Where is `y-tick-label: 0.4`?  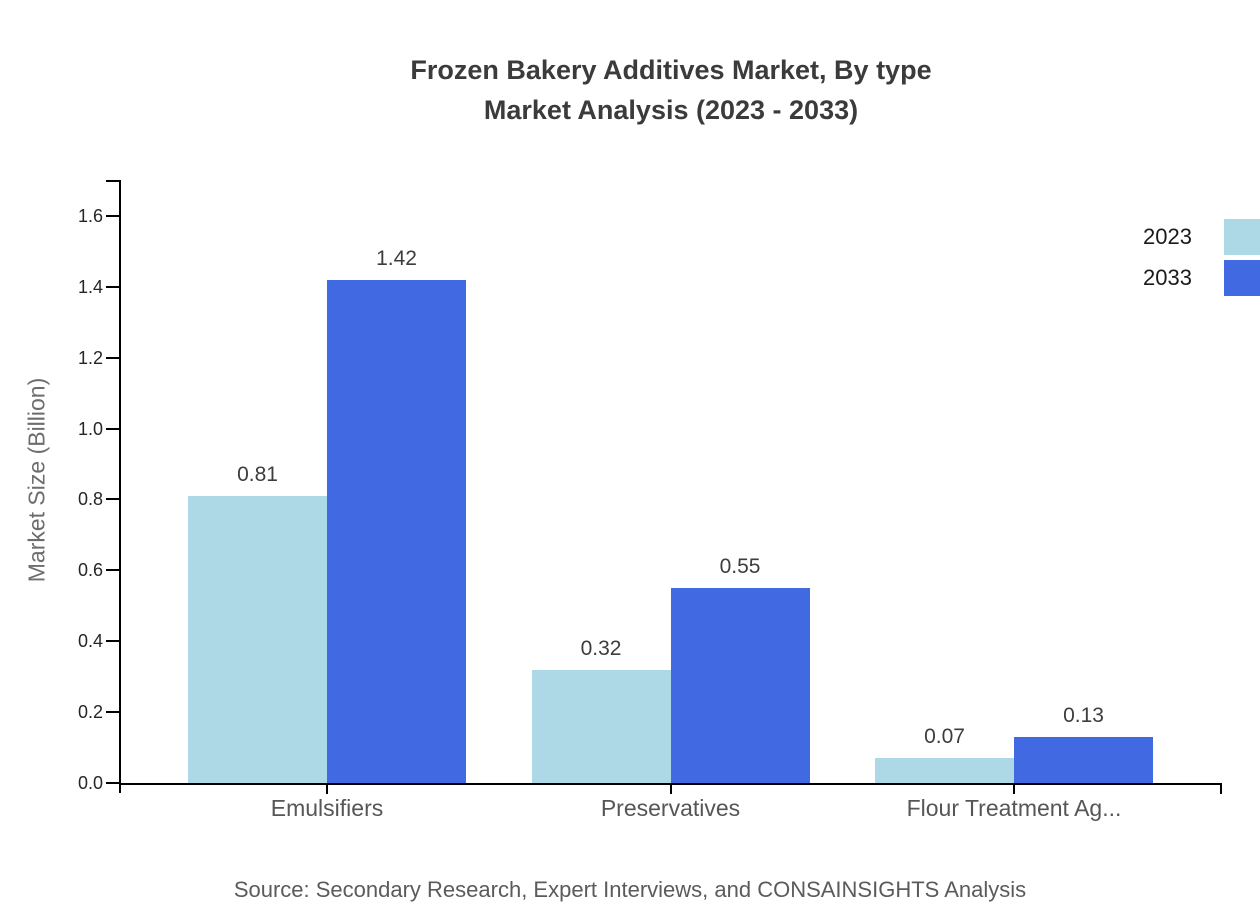 y-tick-label: 0.4 is located at coordinates (90, 641).